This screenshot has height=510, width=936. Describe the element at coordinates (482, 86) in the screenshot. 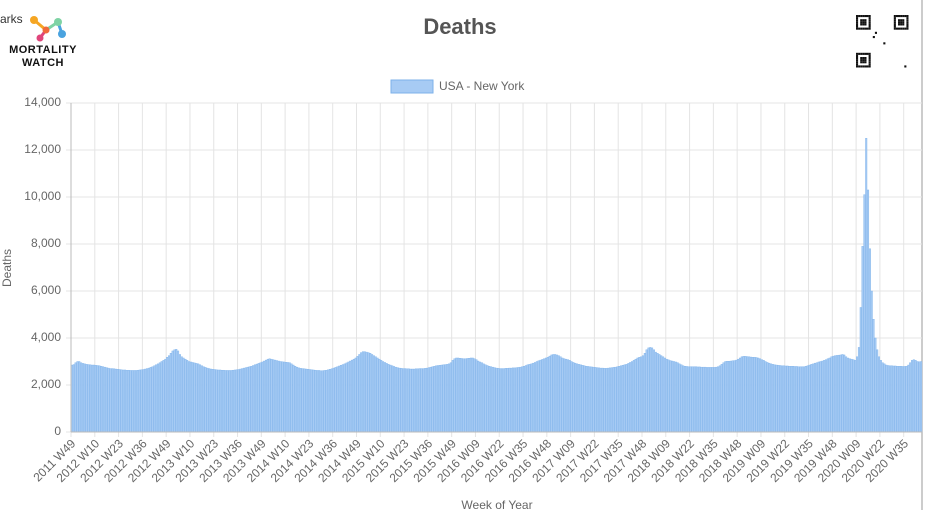

I see `legend-label: USA - New York` at that location.